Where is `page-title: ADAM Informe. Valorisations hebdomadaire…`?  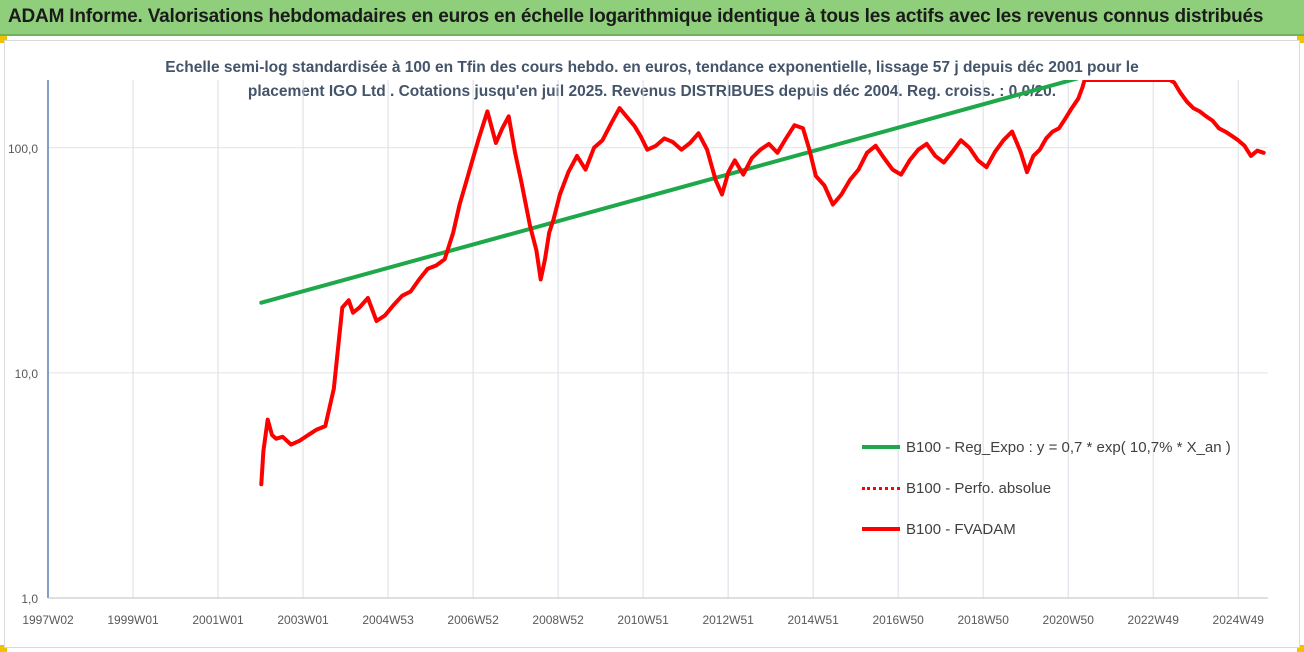 page-title: ADAM Informe. Valorisations hebdomadaire… is located at coordinates (636, 16).